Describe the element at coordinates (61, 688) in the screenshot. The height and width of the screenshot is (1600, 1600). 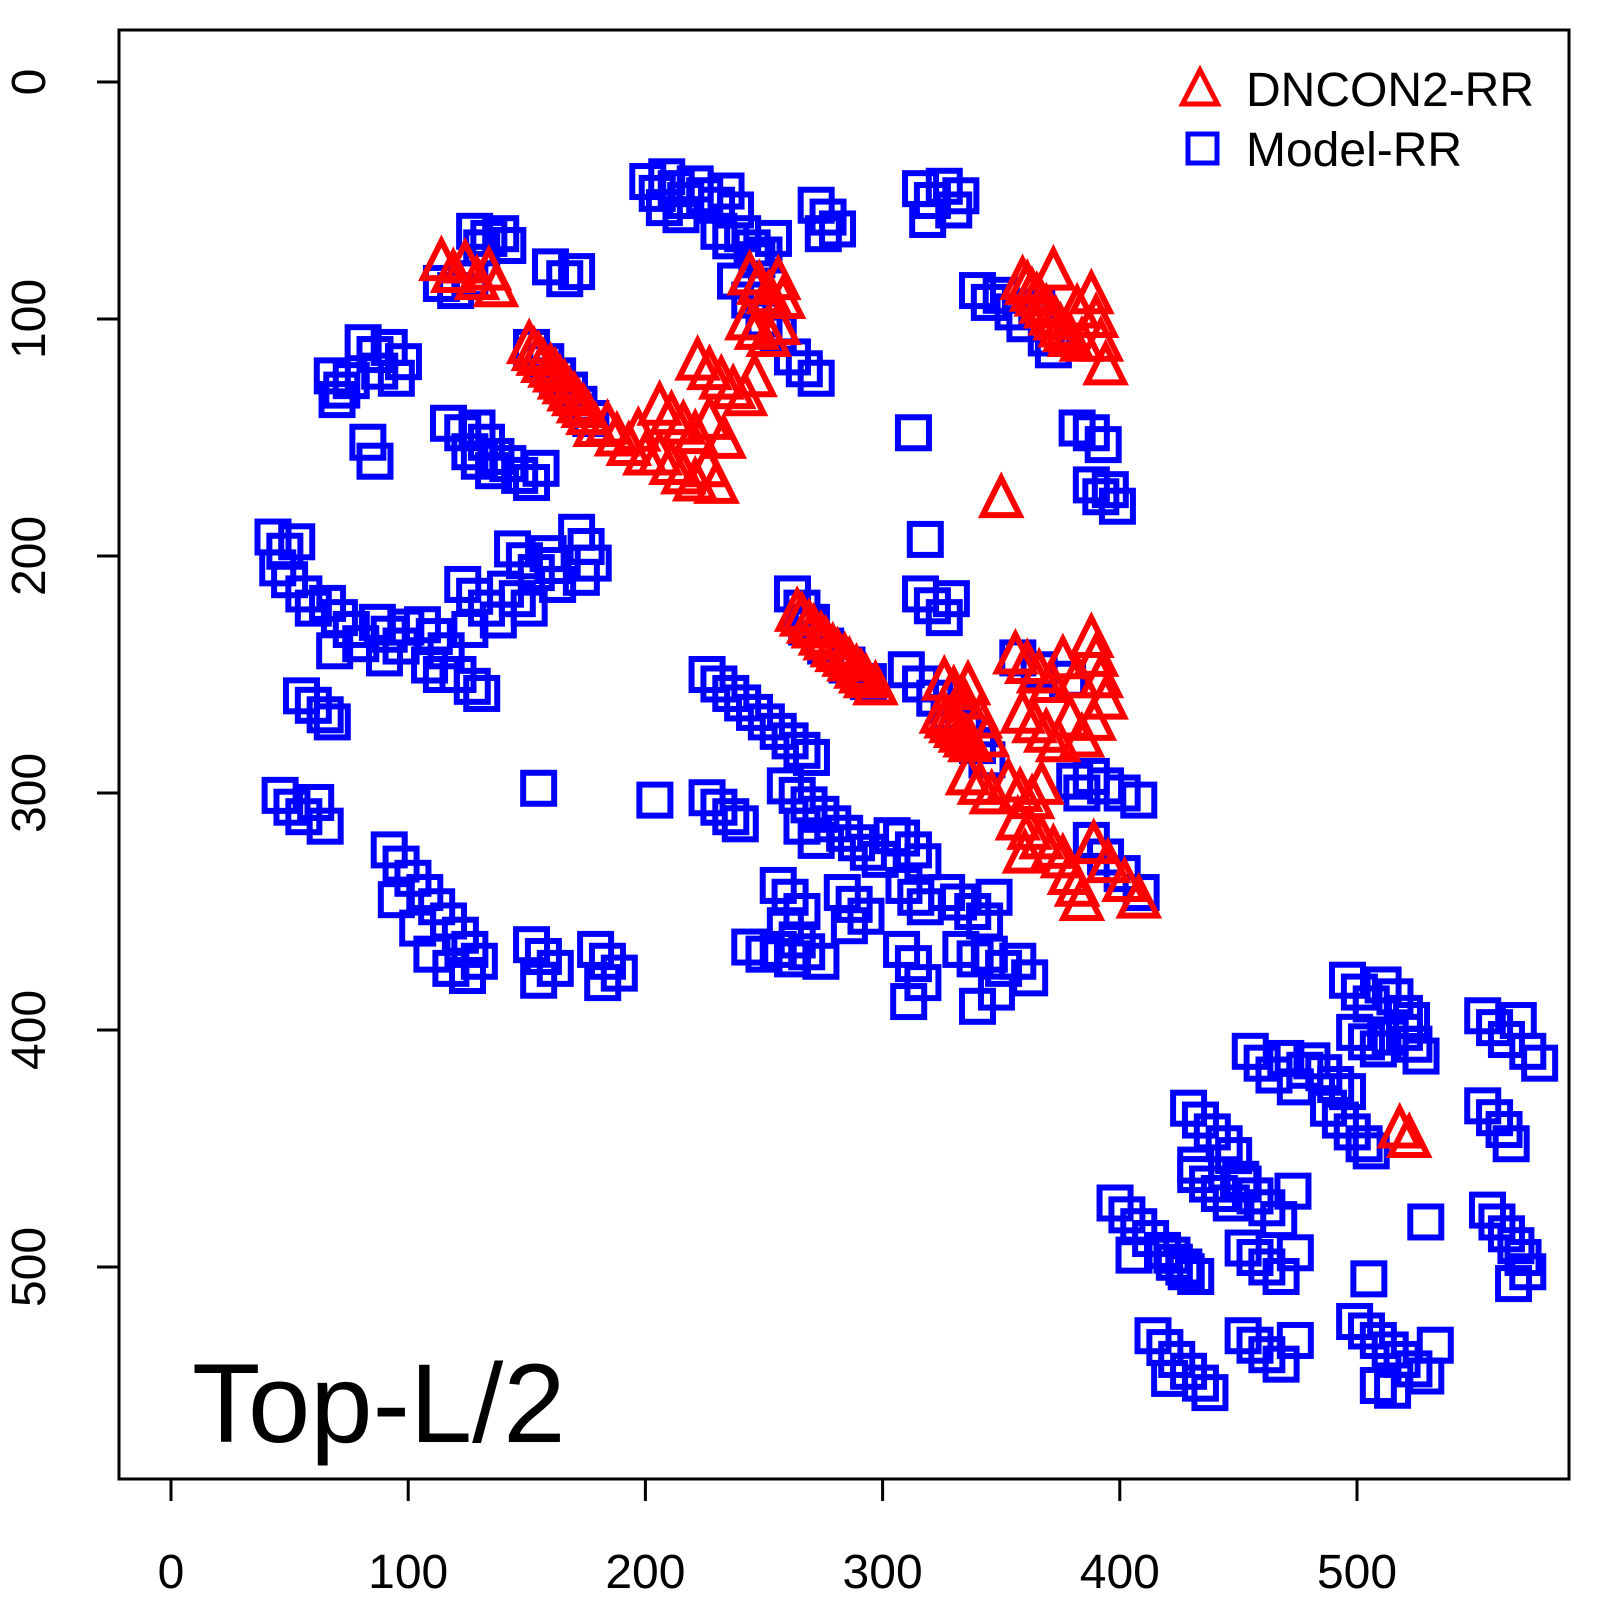
I see `y-axis: 0 100 200 300 400 500` at that location.